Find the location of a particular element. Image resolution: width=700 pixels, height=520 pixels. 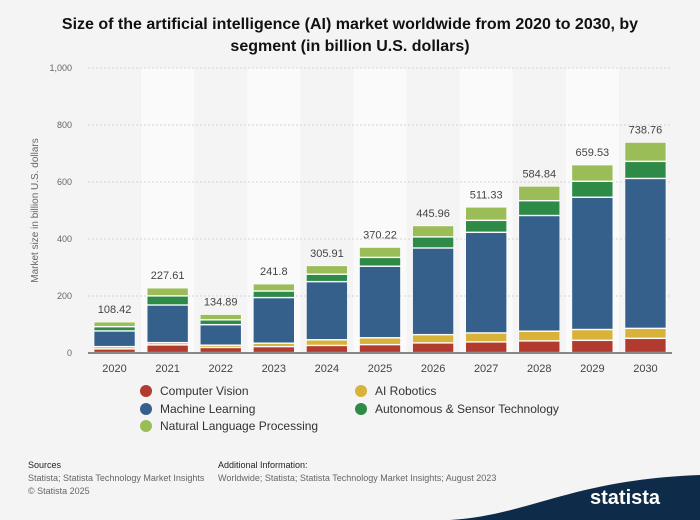

footer-wave is located at coordinates (575, 497).